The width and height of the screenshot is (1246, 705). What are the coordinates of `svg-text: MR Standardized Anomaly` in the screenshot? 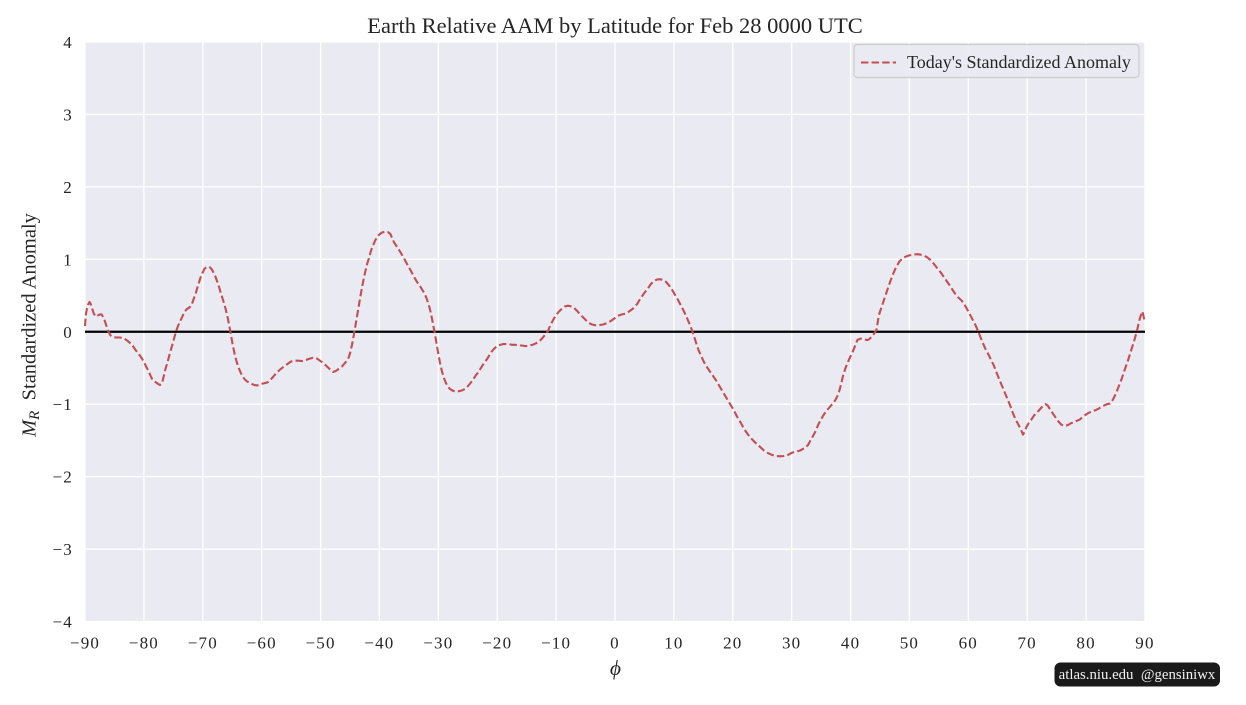 It's located at (31, 325).